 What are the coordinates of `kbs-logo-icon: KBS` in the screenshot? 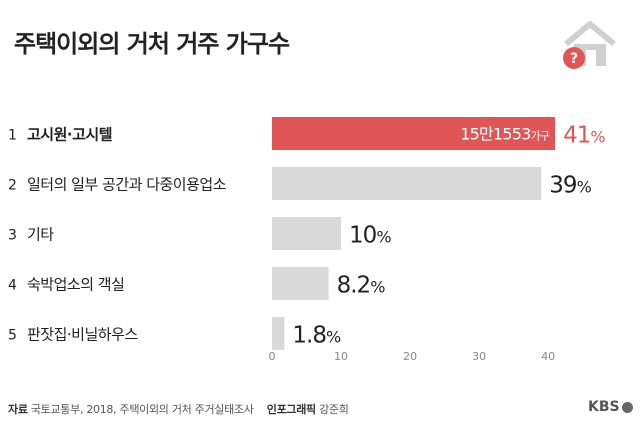 It's located at (610, 407).